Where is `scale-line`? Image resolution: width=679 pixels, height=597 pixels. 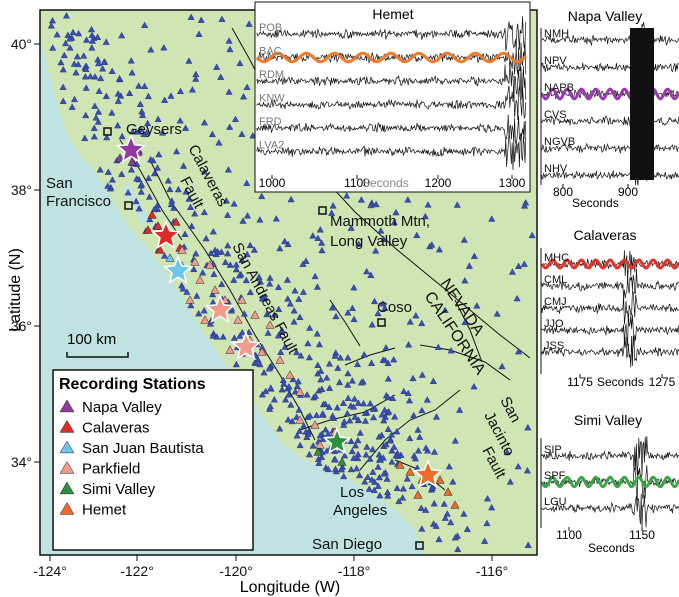 scale-line is located at coordinates (97, 355).